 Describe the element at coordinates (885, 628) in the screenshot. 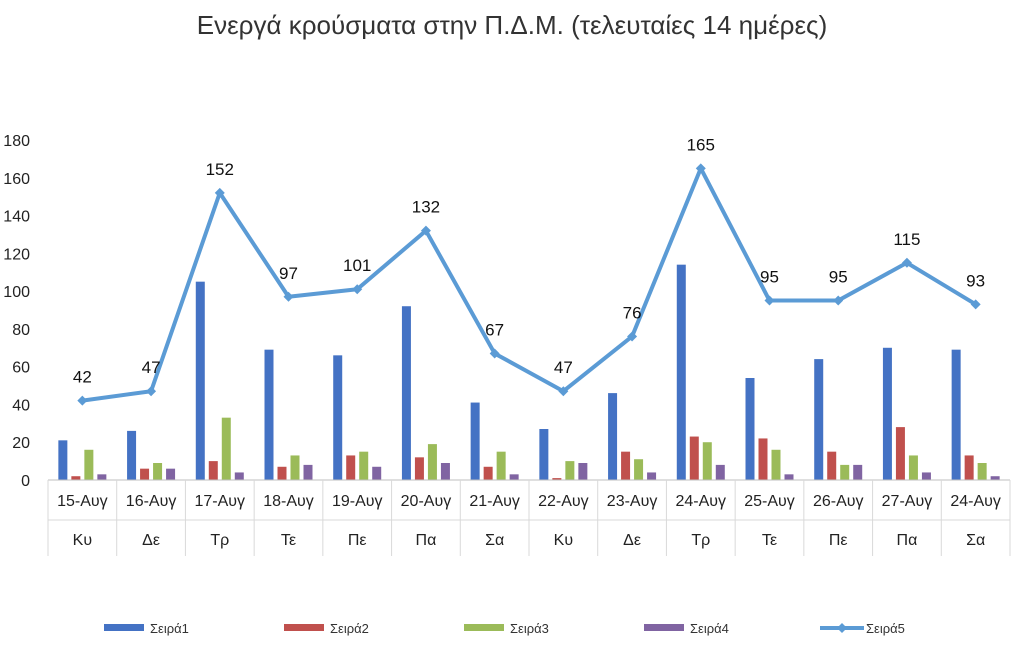

I see `legend-label: Σειρά5` at that location.